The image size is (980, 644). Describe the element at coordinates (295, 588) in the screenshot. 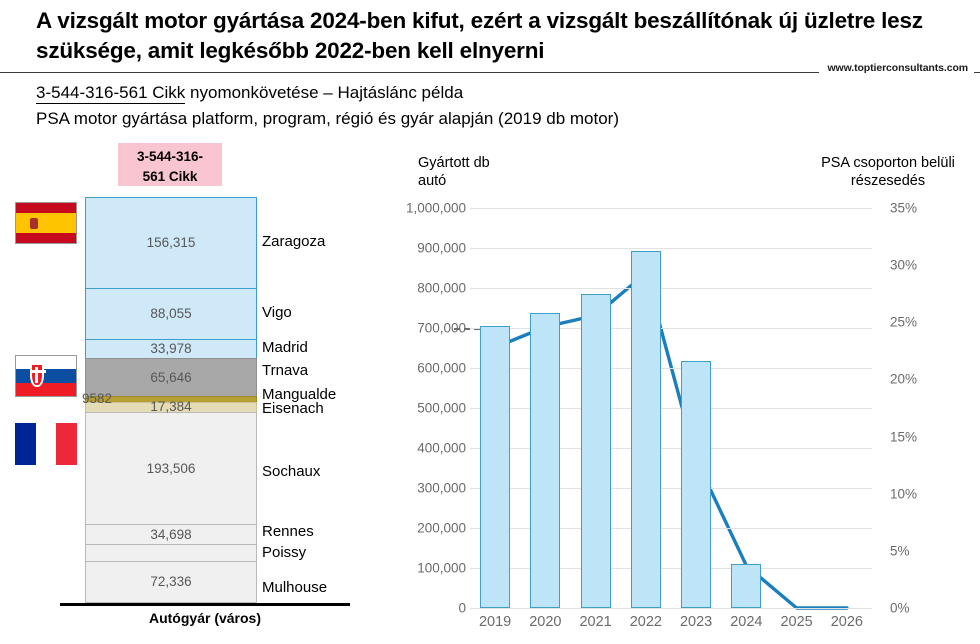

I see `stacked-segment-label-mulhouse: Mulhouse` at that location.